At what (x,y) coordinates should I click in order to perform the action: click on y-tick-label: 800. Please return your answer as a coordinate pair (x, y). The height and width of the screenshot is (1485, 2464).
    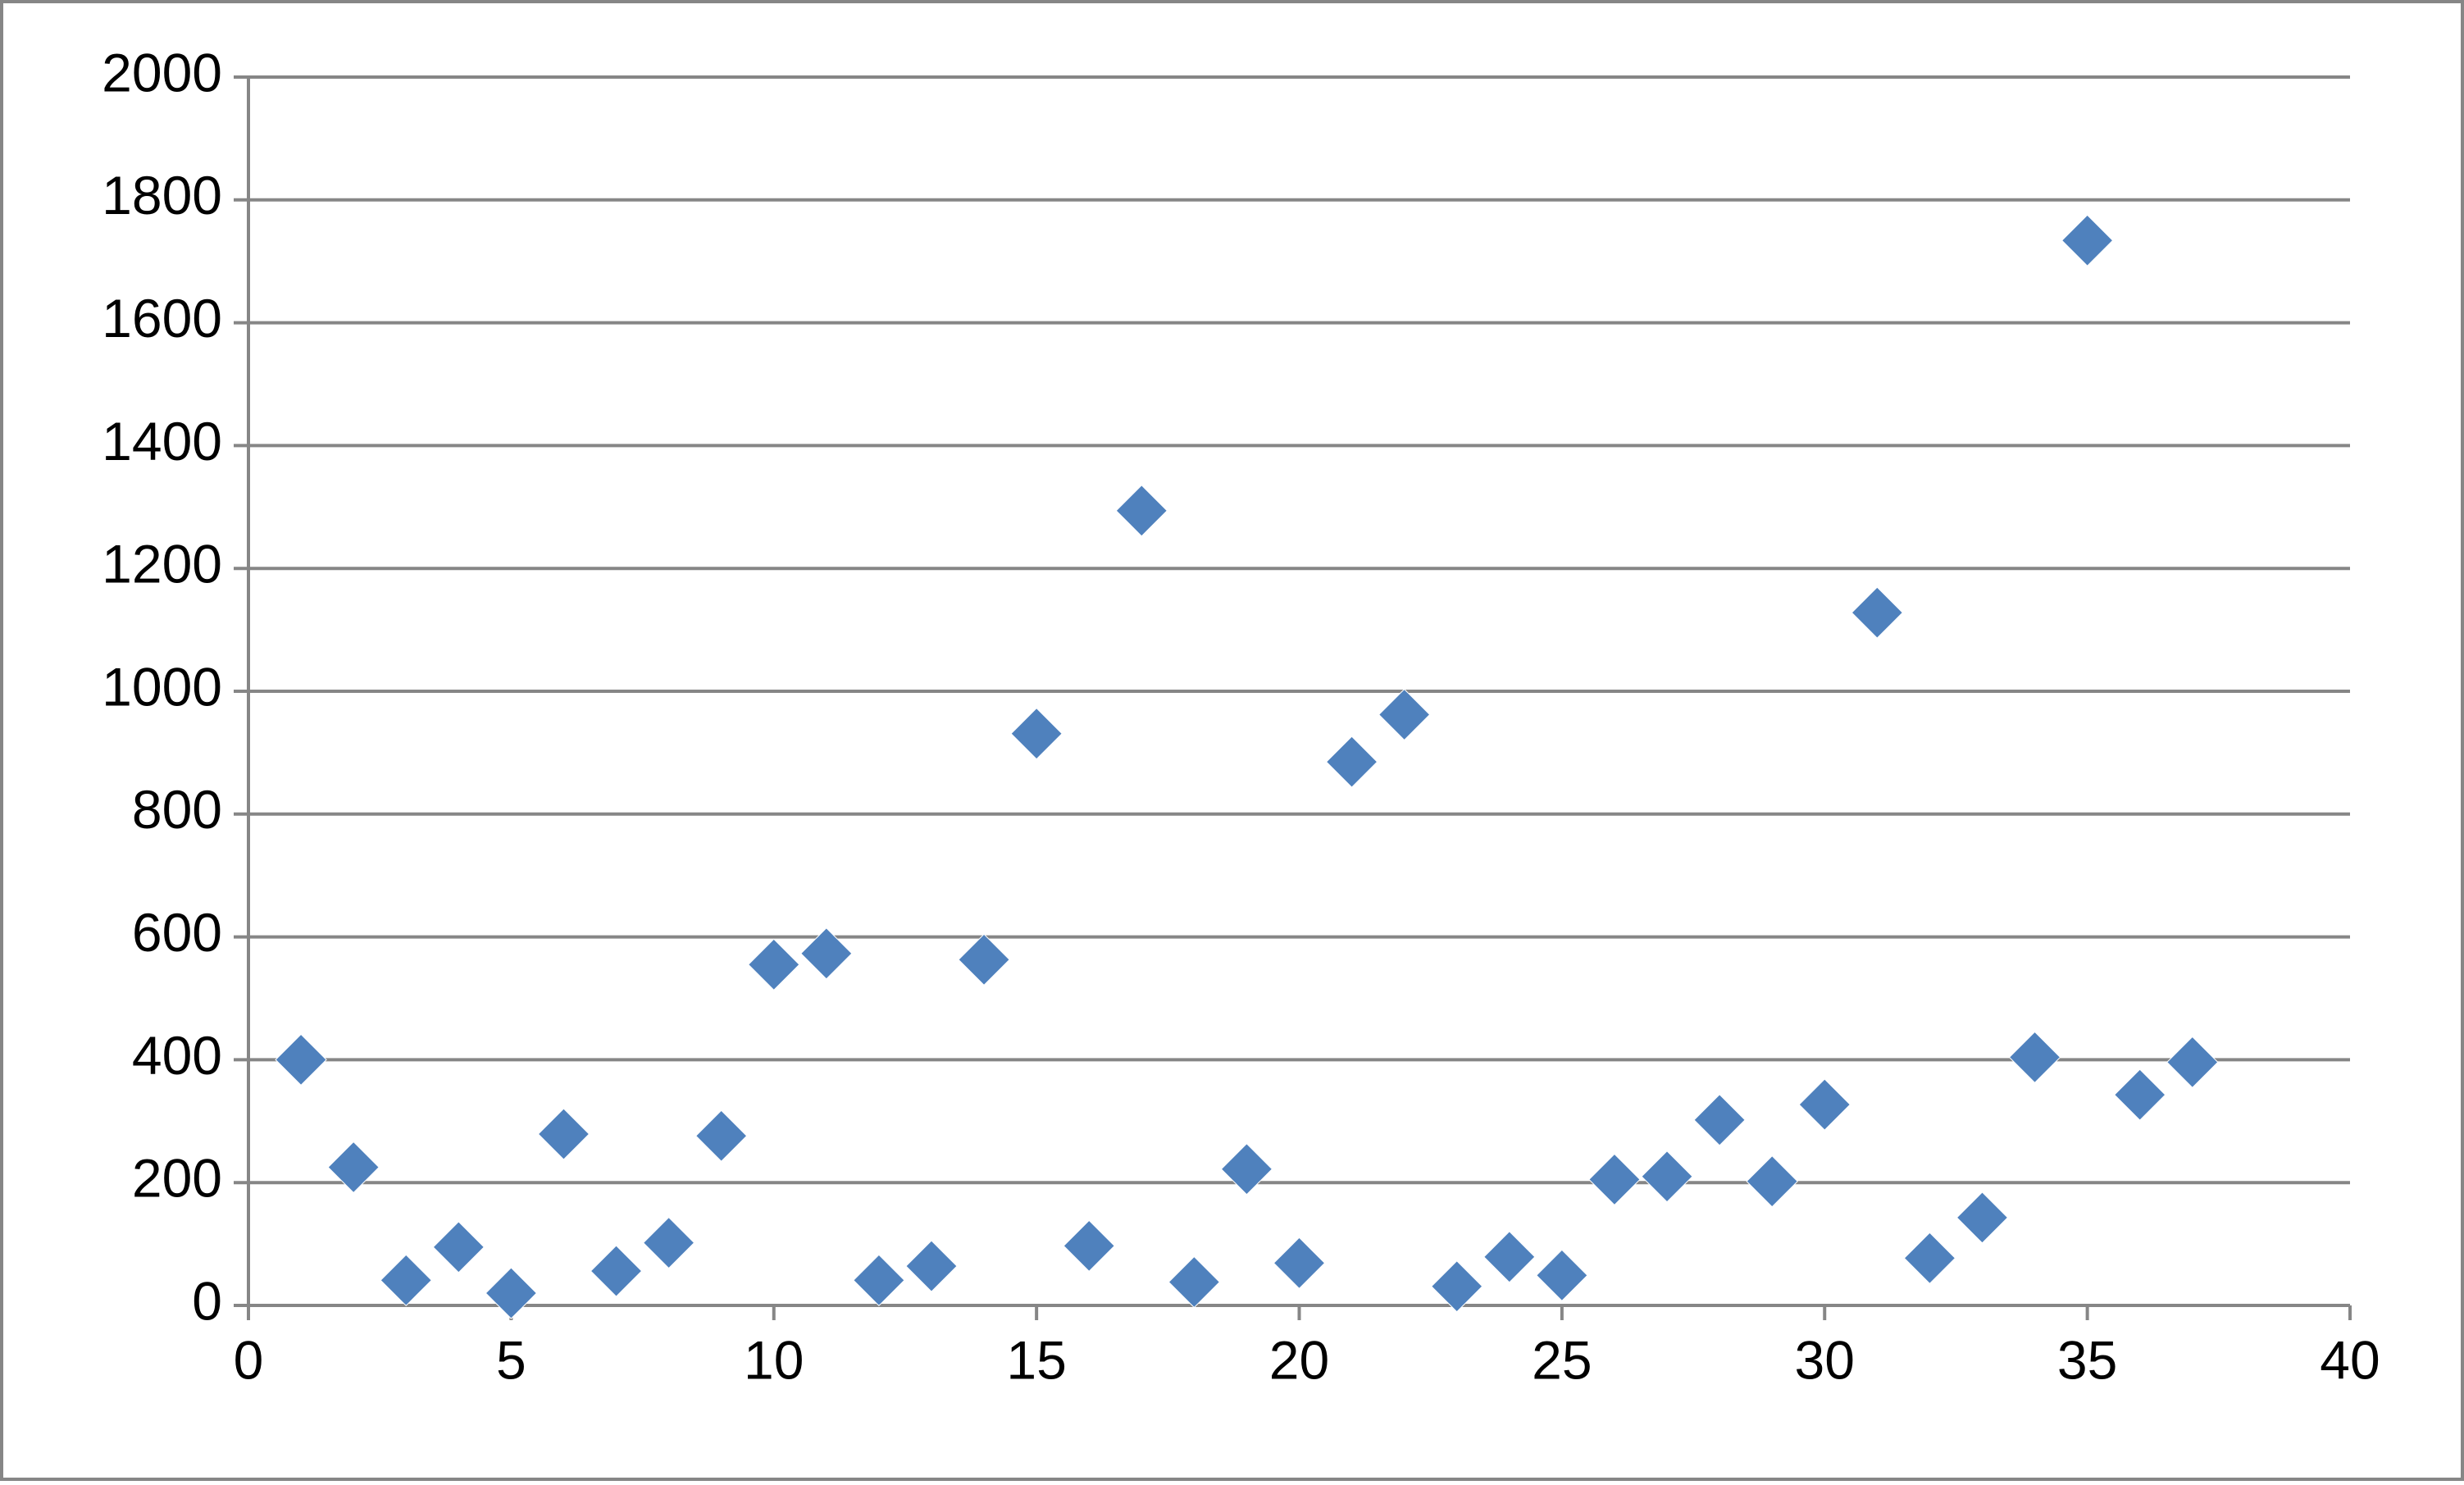
    Looking at the image, I should click on (177, 809).